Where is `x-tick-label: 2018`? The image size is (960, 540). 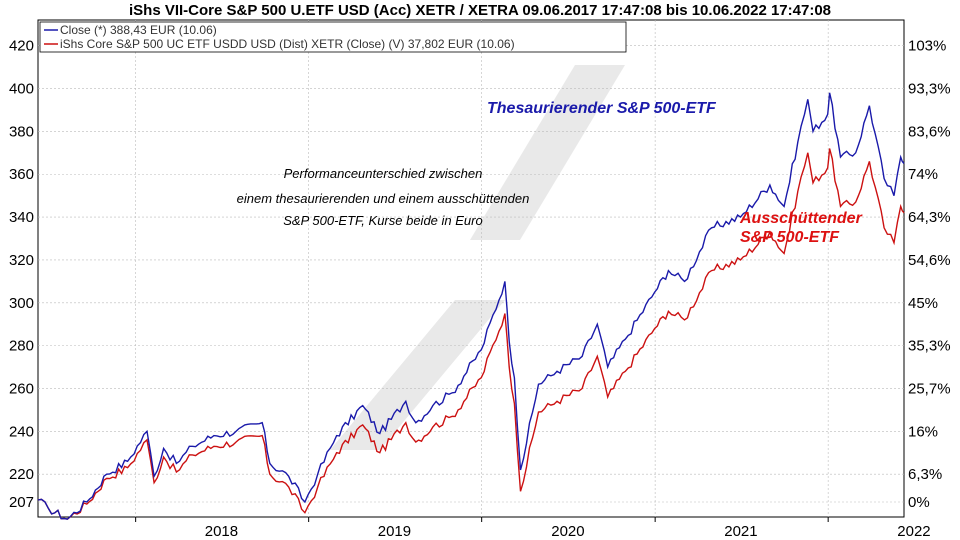
x-tick-label: 2018 is located at coordinates (221, 531).